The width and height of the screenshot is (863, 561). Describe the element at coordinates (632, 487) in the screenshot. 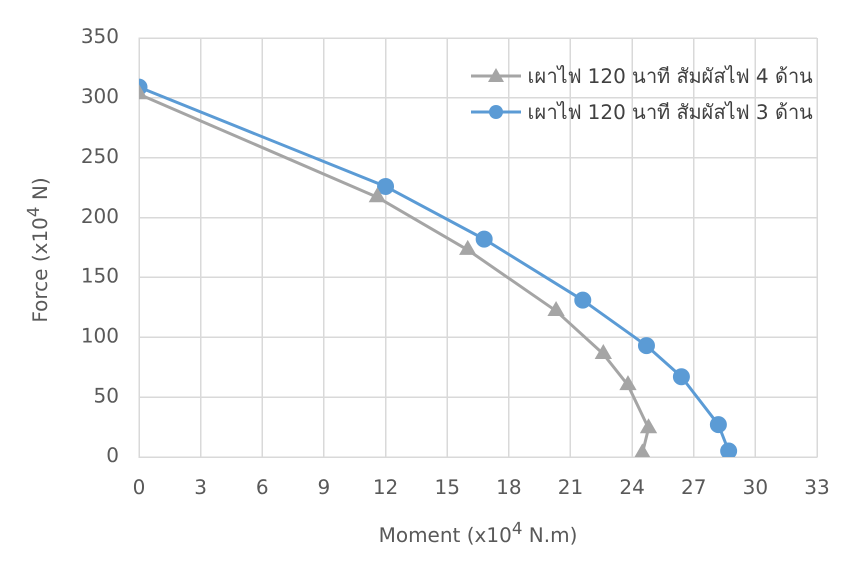

I see `x-tick-label: 24` at that location.